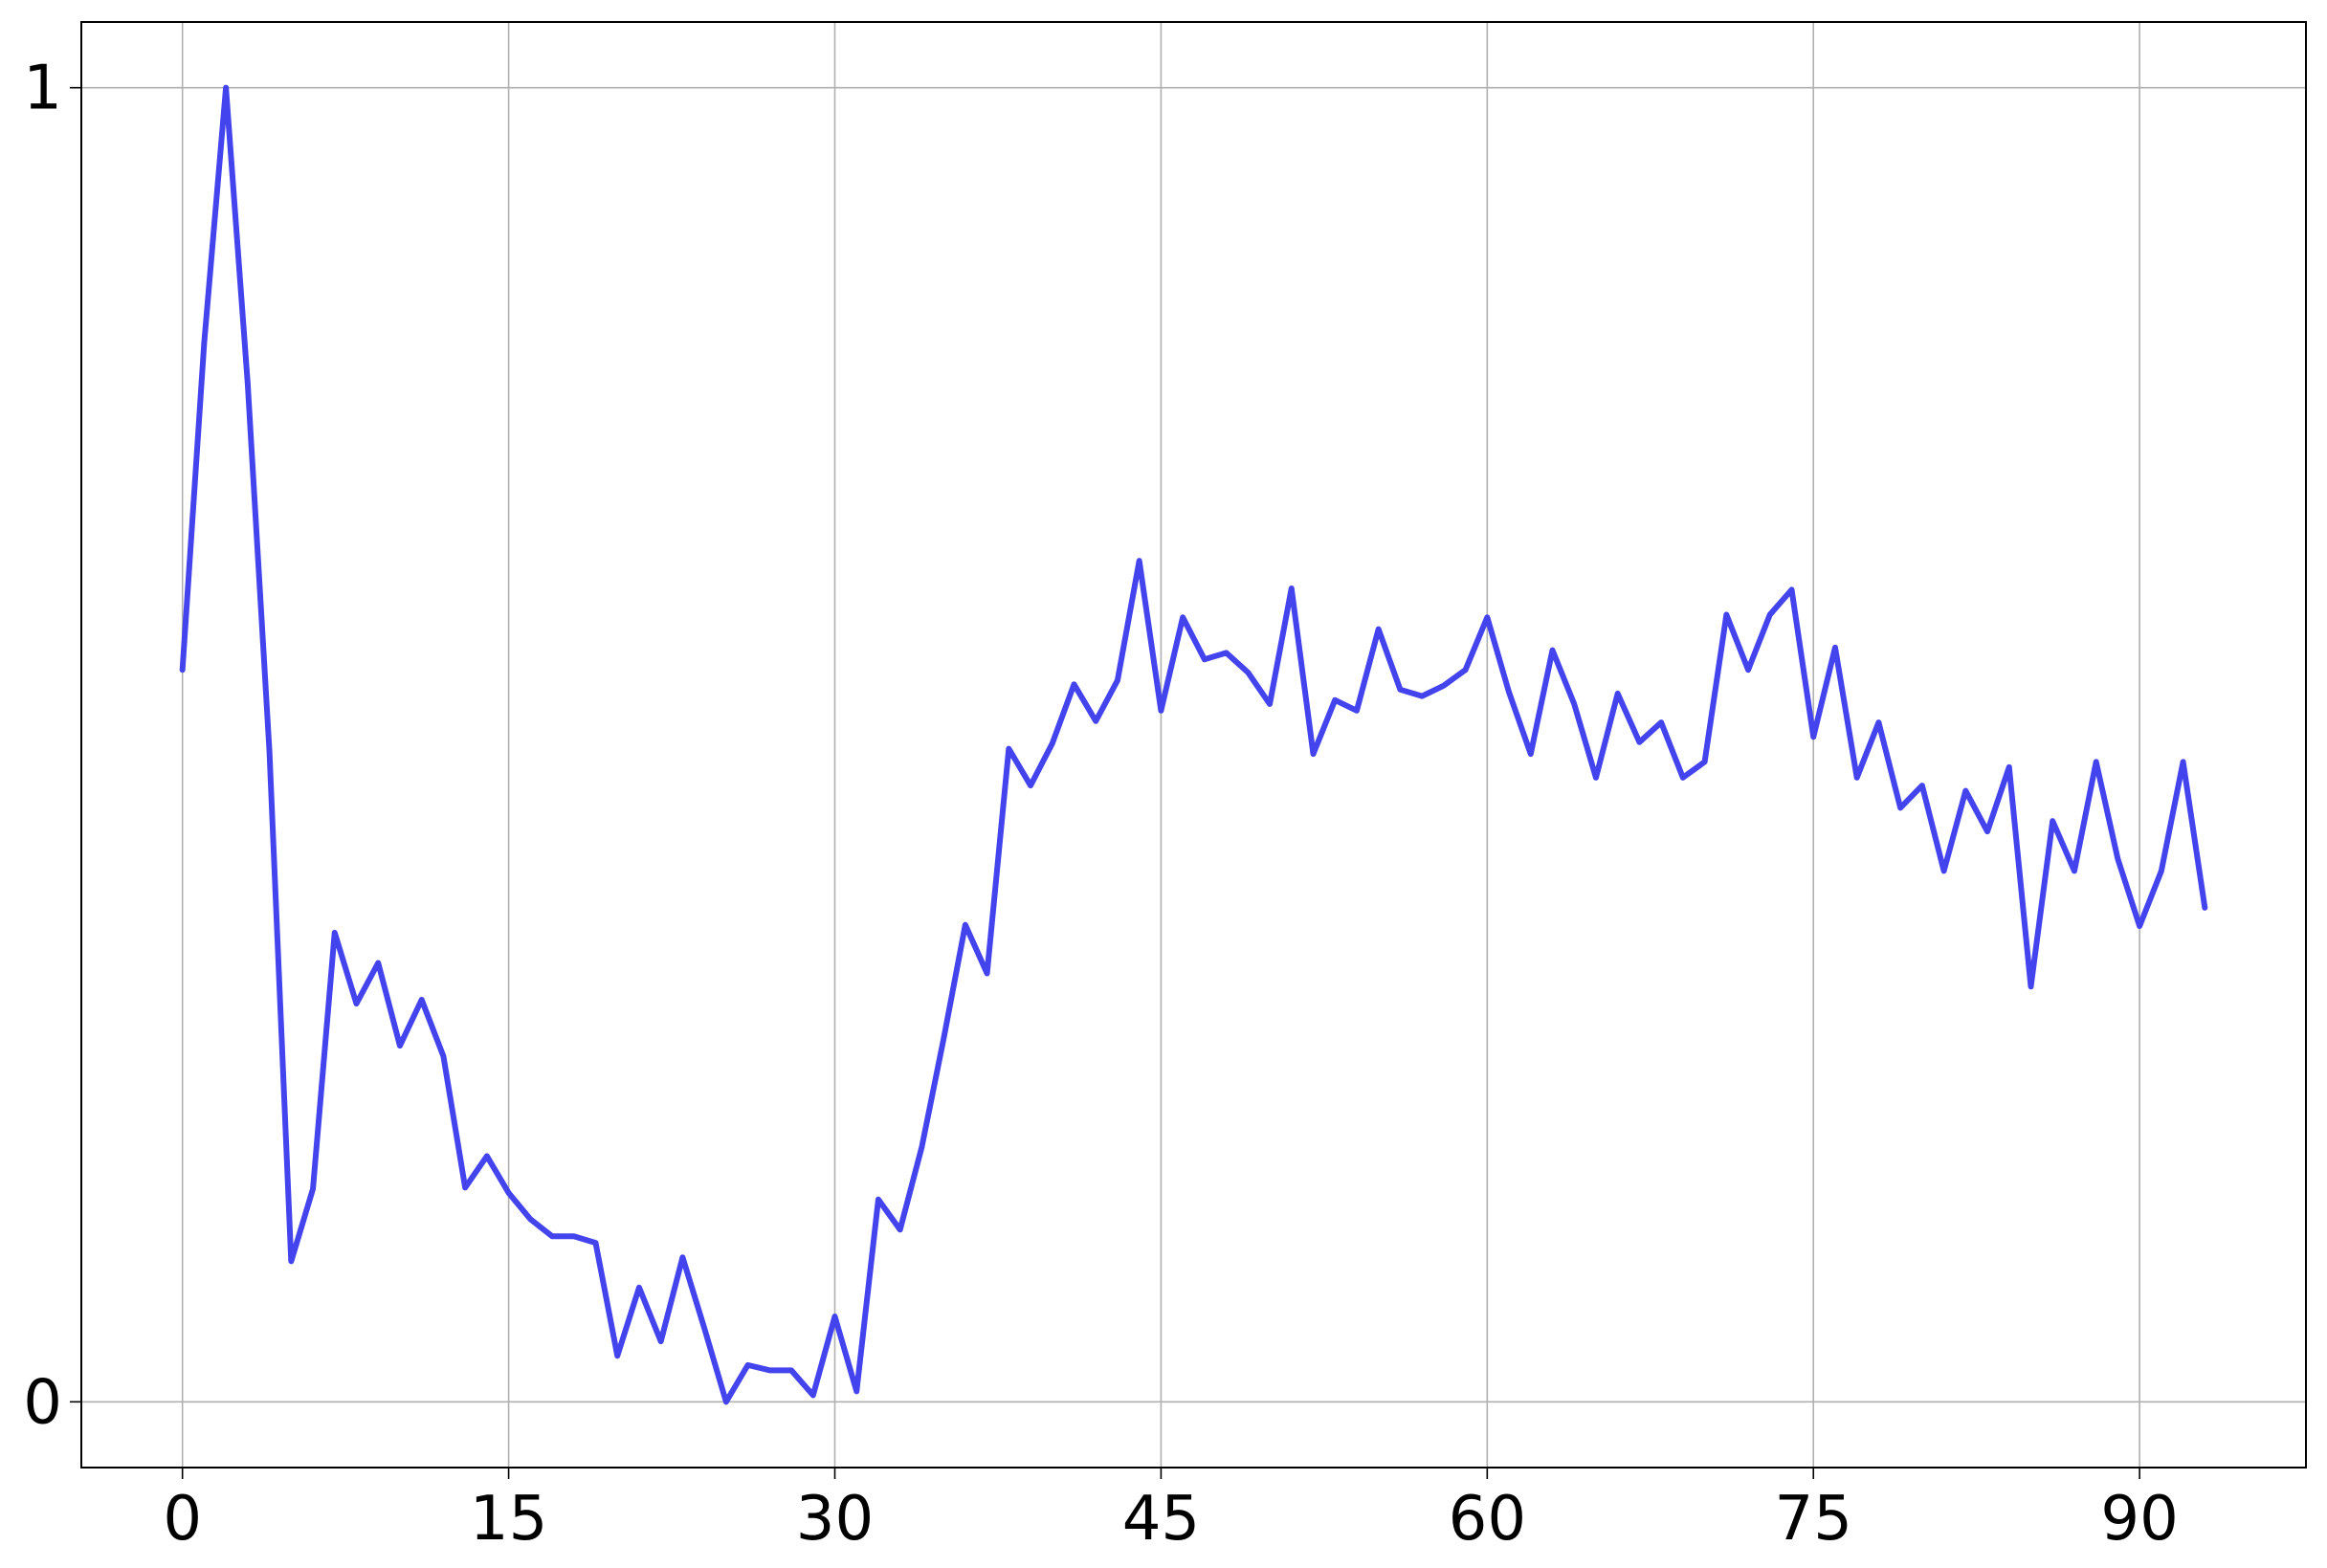 This screenshot has width=2327, height=1568. I want to click on y-tick-label: 0, so click(42, 1402).